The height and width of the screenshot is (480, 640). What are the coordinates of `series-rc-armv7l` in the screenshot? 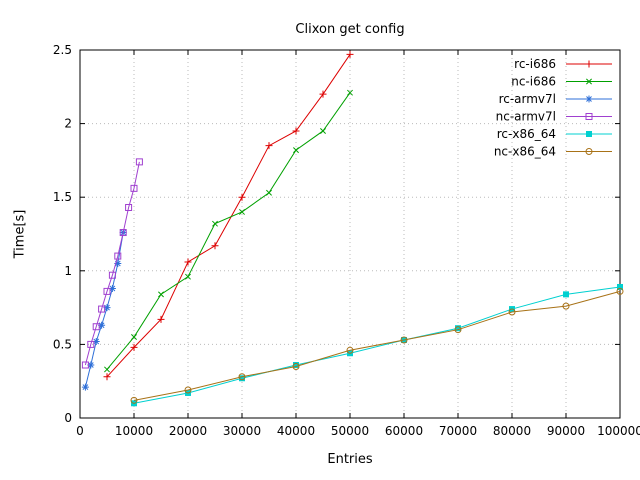 It's located at (104, 310).